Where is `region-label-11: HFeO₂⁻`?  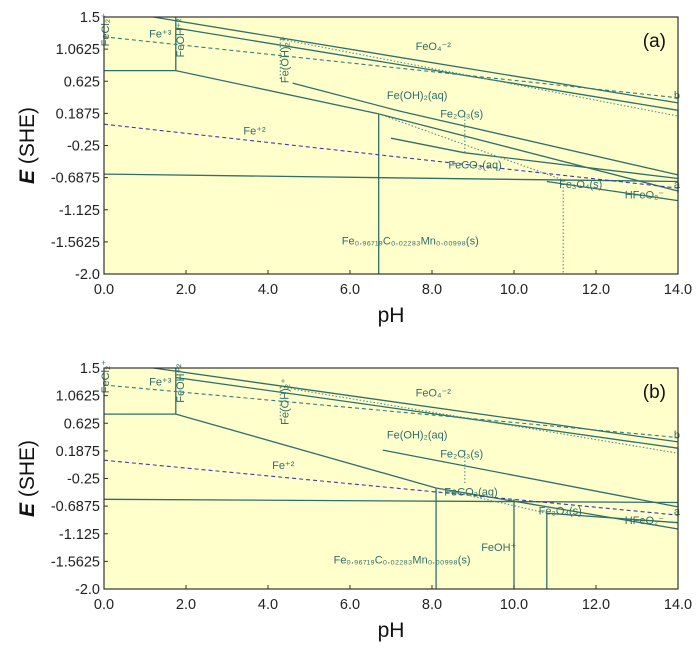 region-label-11: HFeO₂⁻ is located at coordinates (645, 521).